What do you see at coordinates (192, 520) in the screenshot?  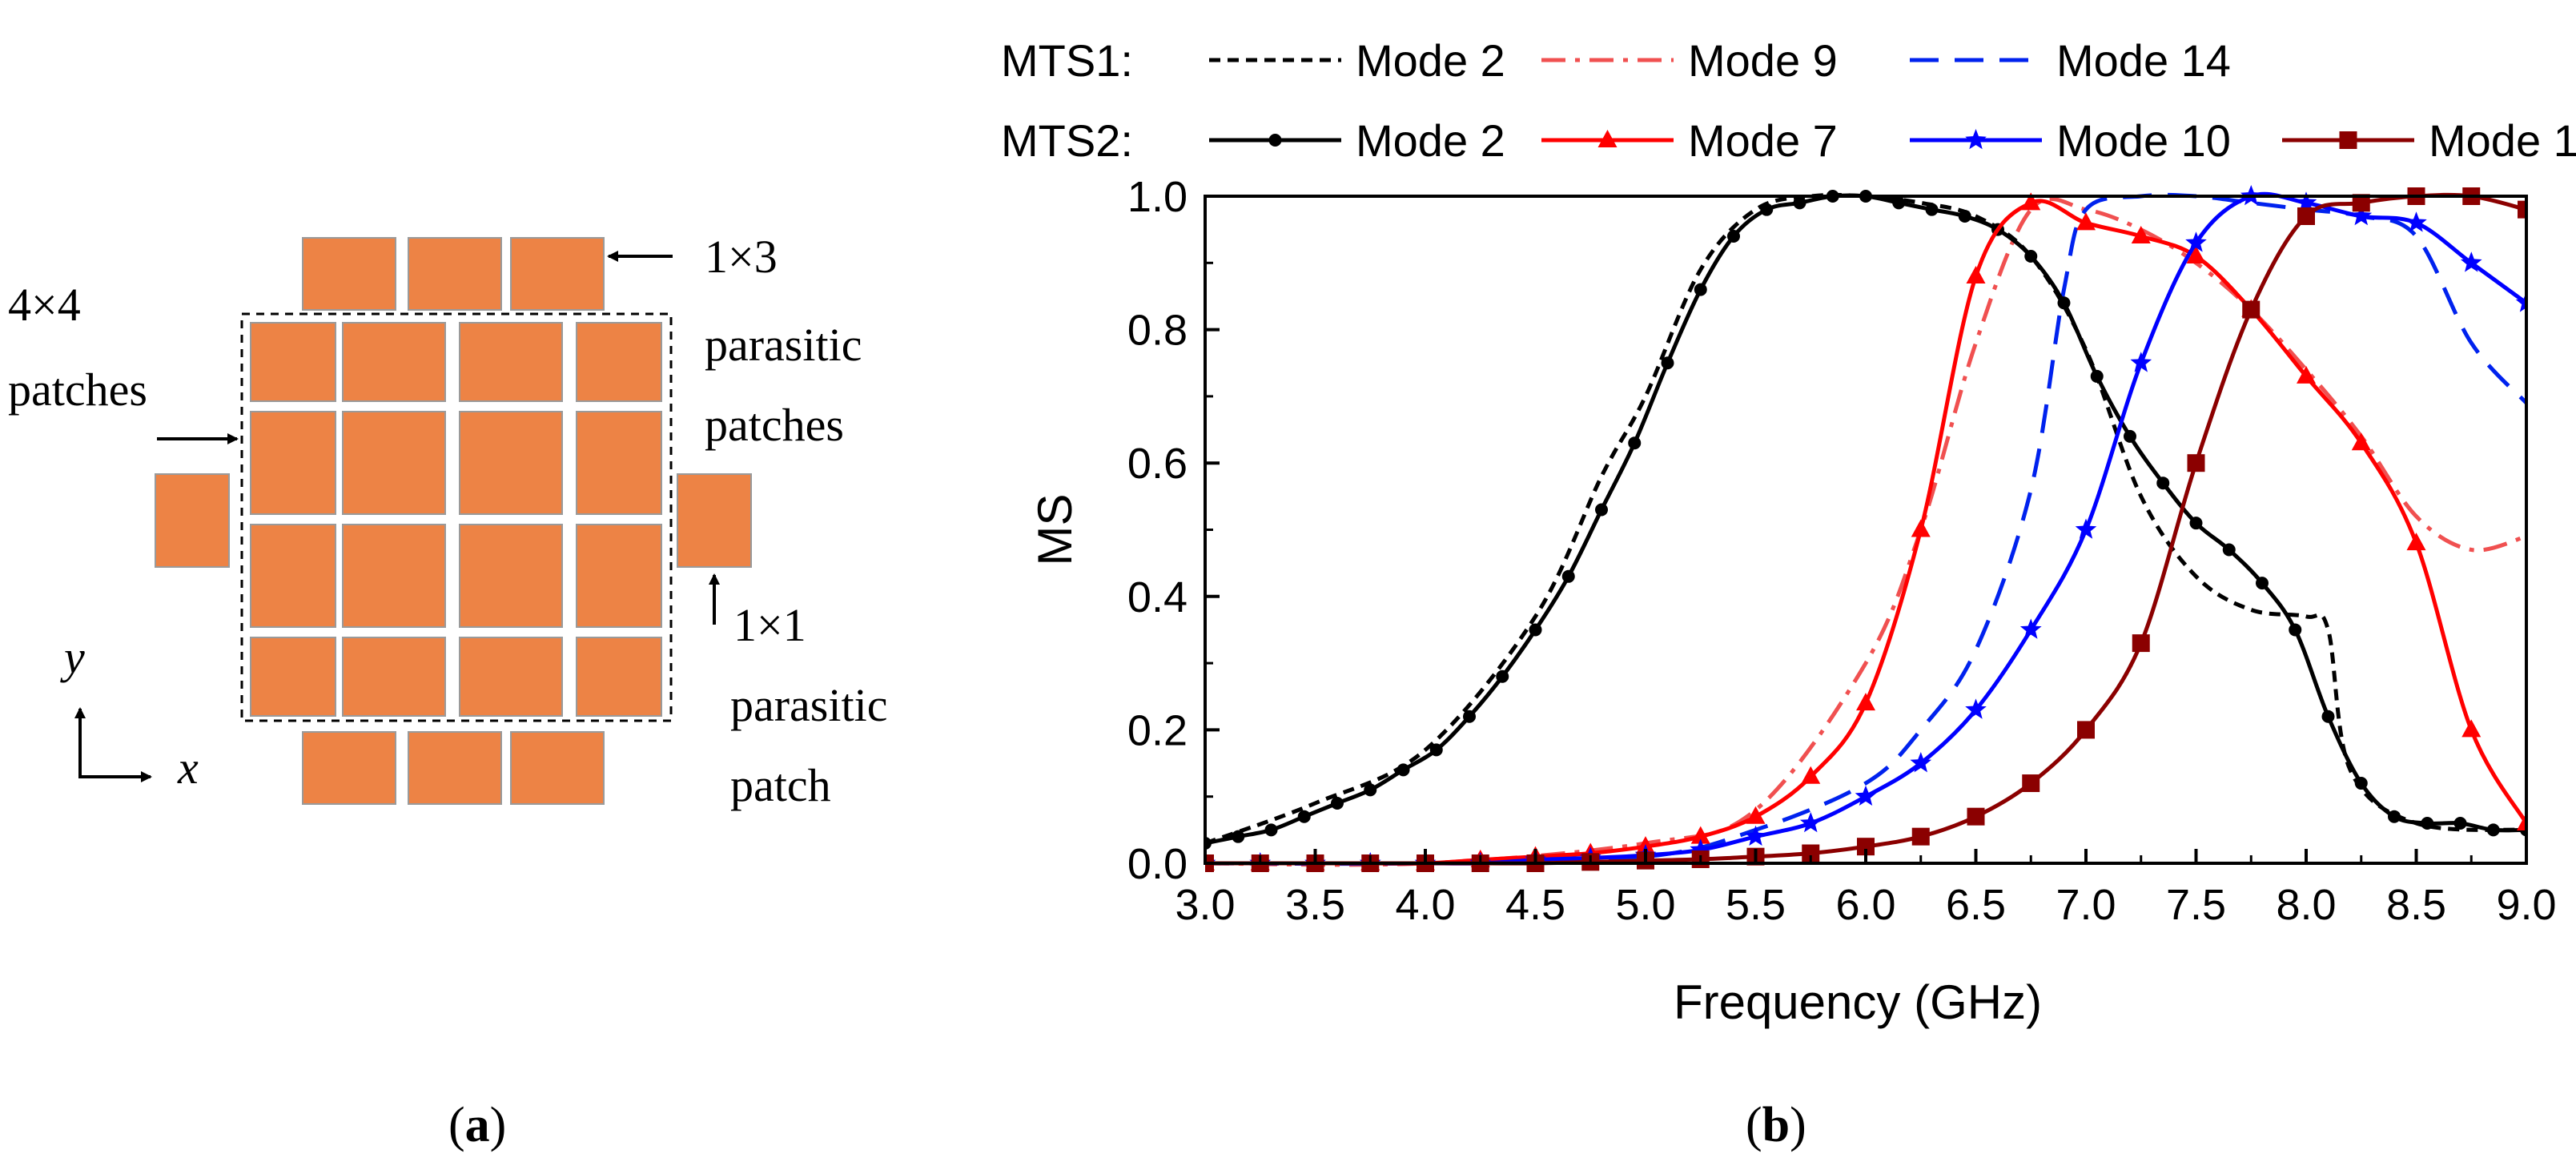 I see `parasitic-patch-left` at bounding box center [192, 520].